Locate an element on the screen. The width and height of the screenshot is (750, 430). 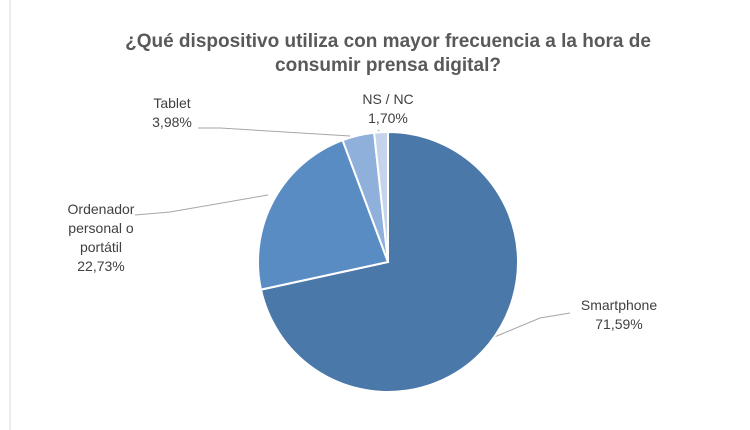
slice-value: 71,59% is located at coordinates (619, 324).